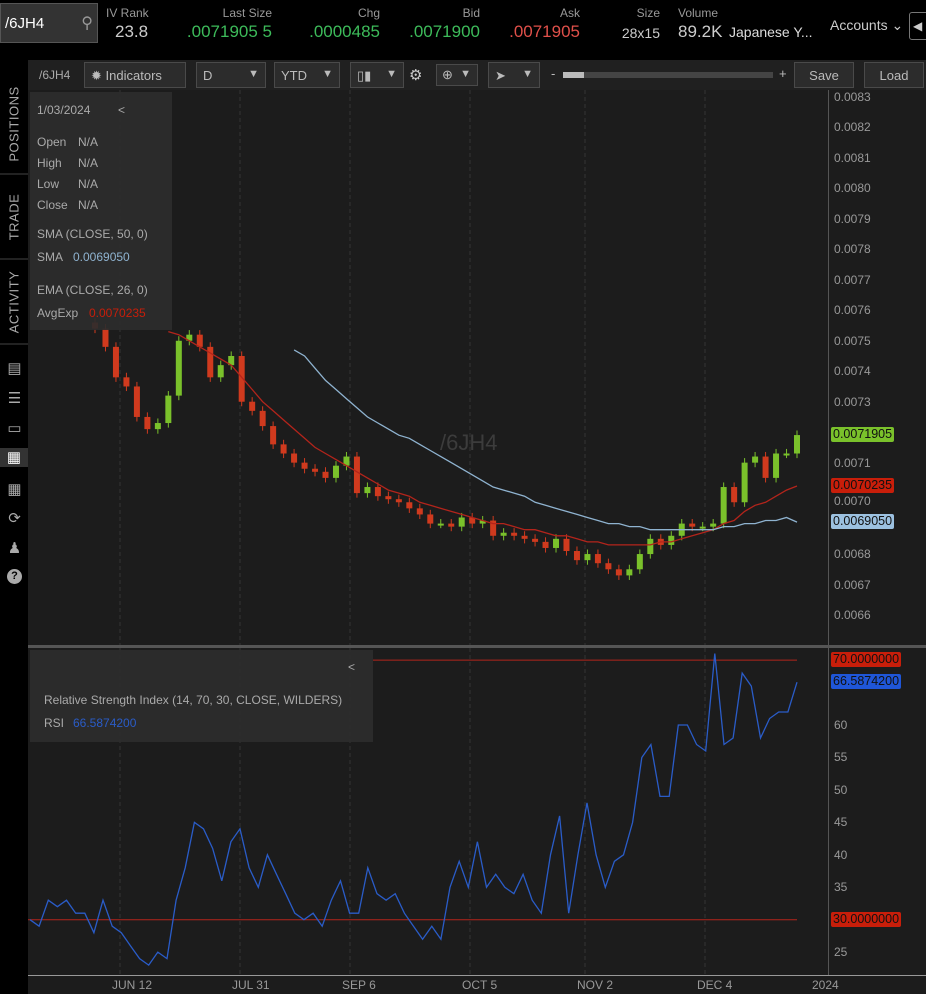 This screenshot has width=926, height=994. Describe the element at coordinates (852, 401) in the screenshot. I see `price-tick: 0.0073` at that location.